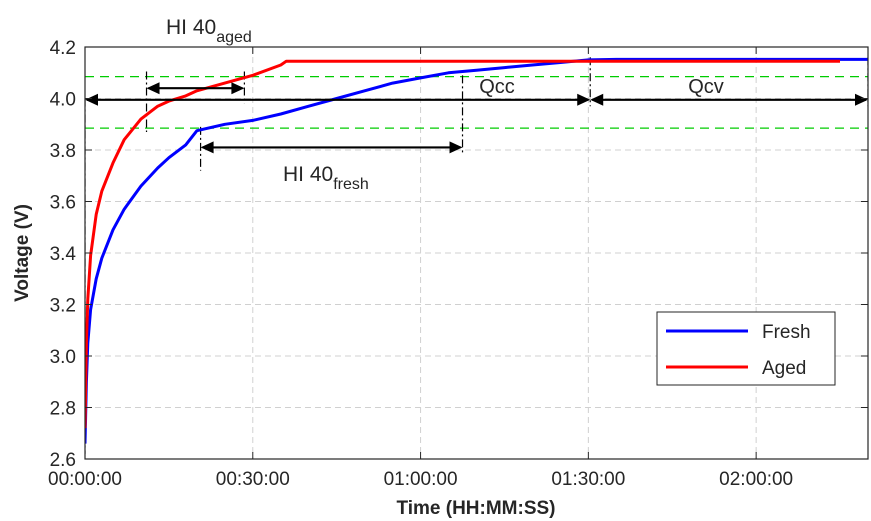 This screenshot has width=871, height=521. Describe the element at coordinates (195, 88) in the screenshot. I see `hi40-aged-arrow` at that location.